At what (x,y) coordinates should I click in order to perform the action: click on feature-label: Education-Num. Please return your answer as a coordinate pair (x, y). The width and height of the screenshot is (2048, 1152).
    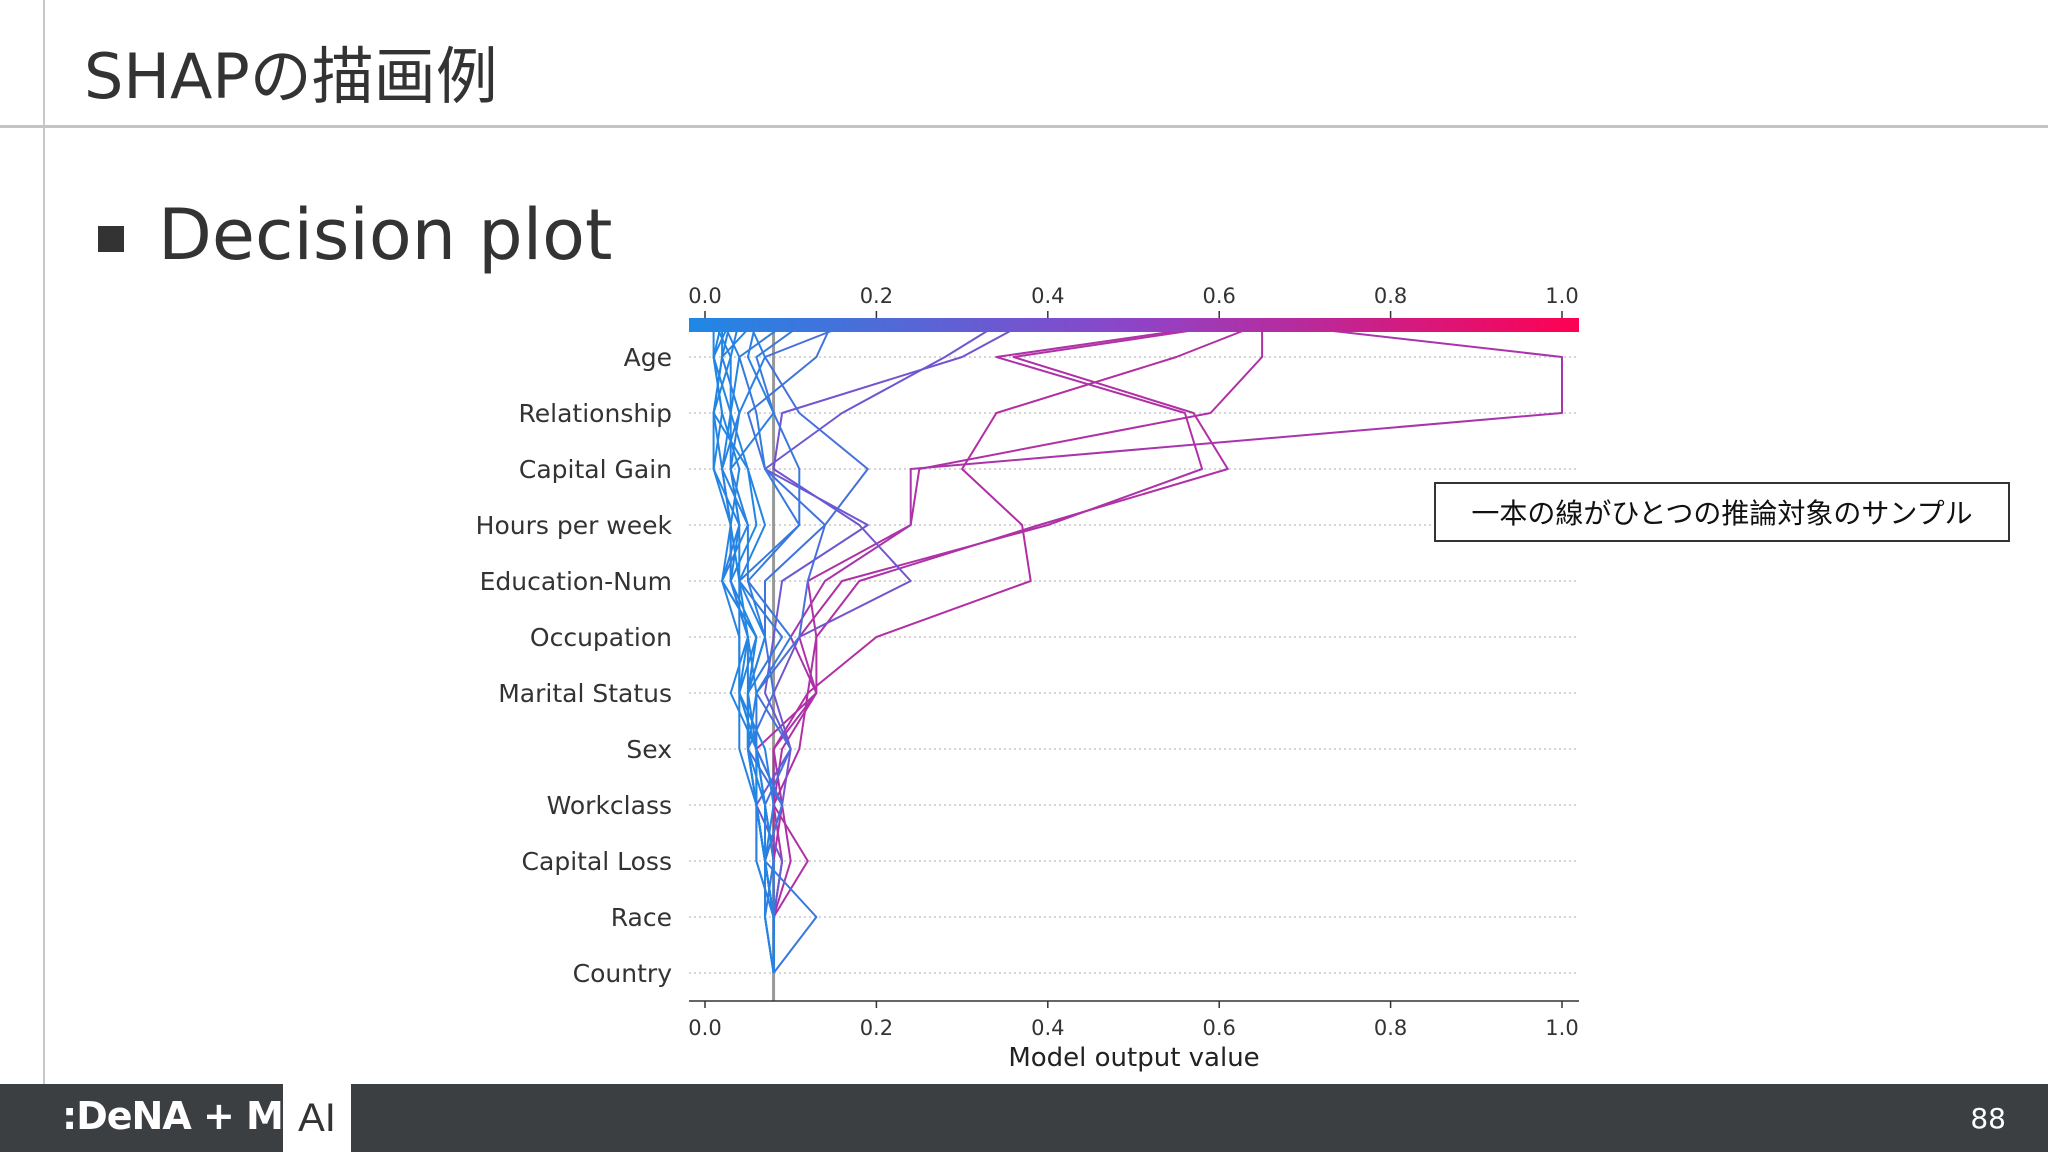
    Looking at the image, I should click on (576, 581).